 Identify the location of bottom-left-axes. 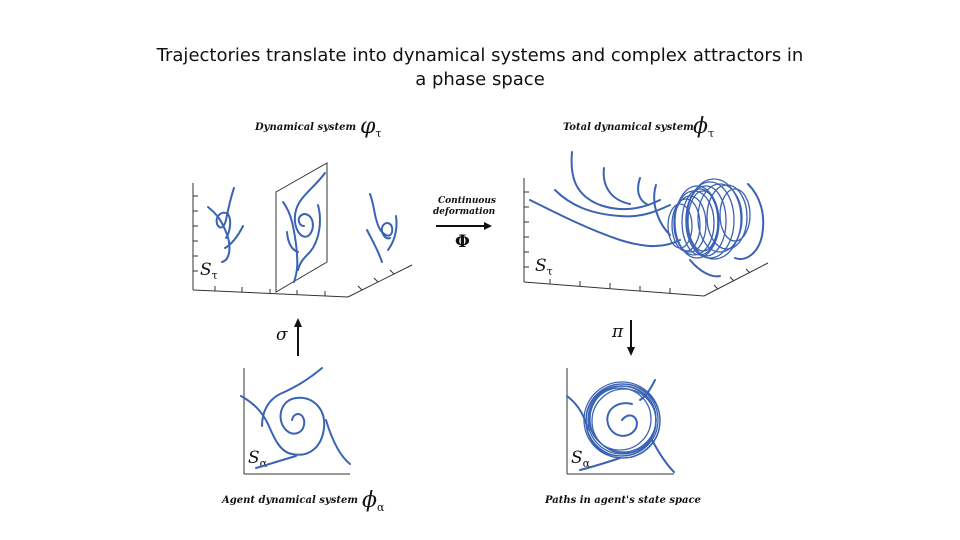
(296, 421).